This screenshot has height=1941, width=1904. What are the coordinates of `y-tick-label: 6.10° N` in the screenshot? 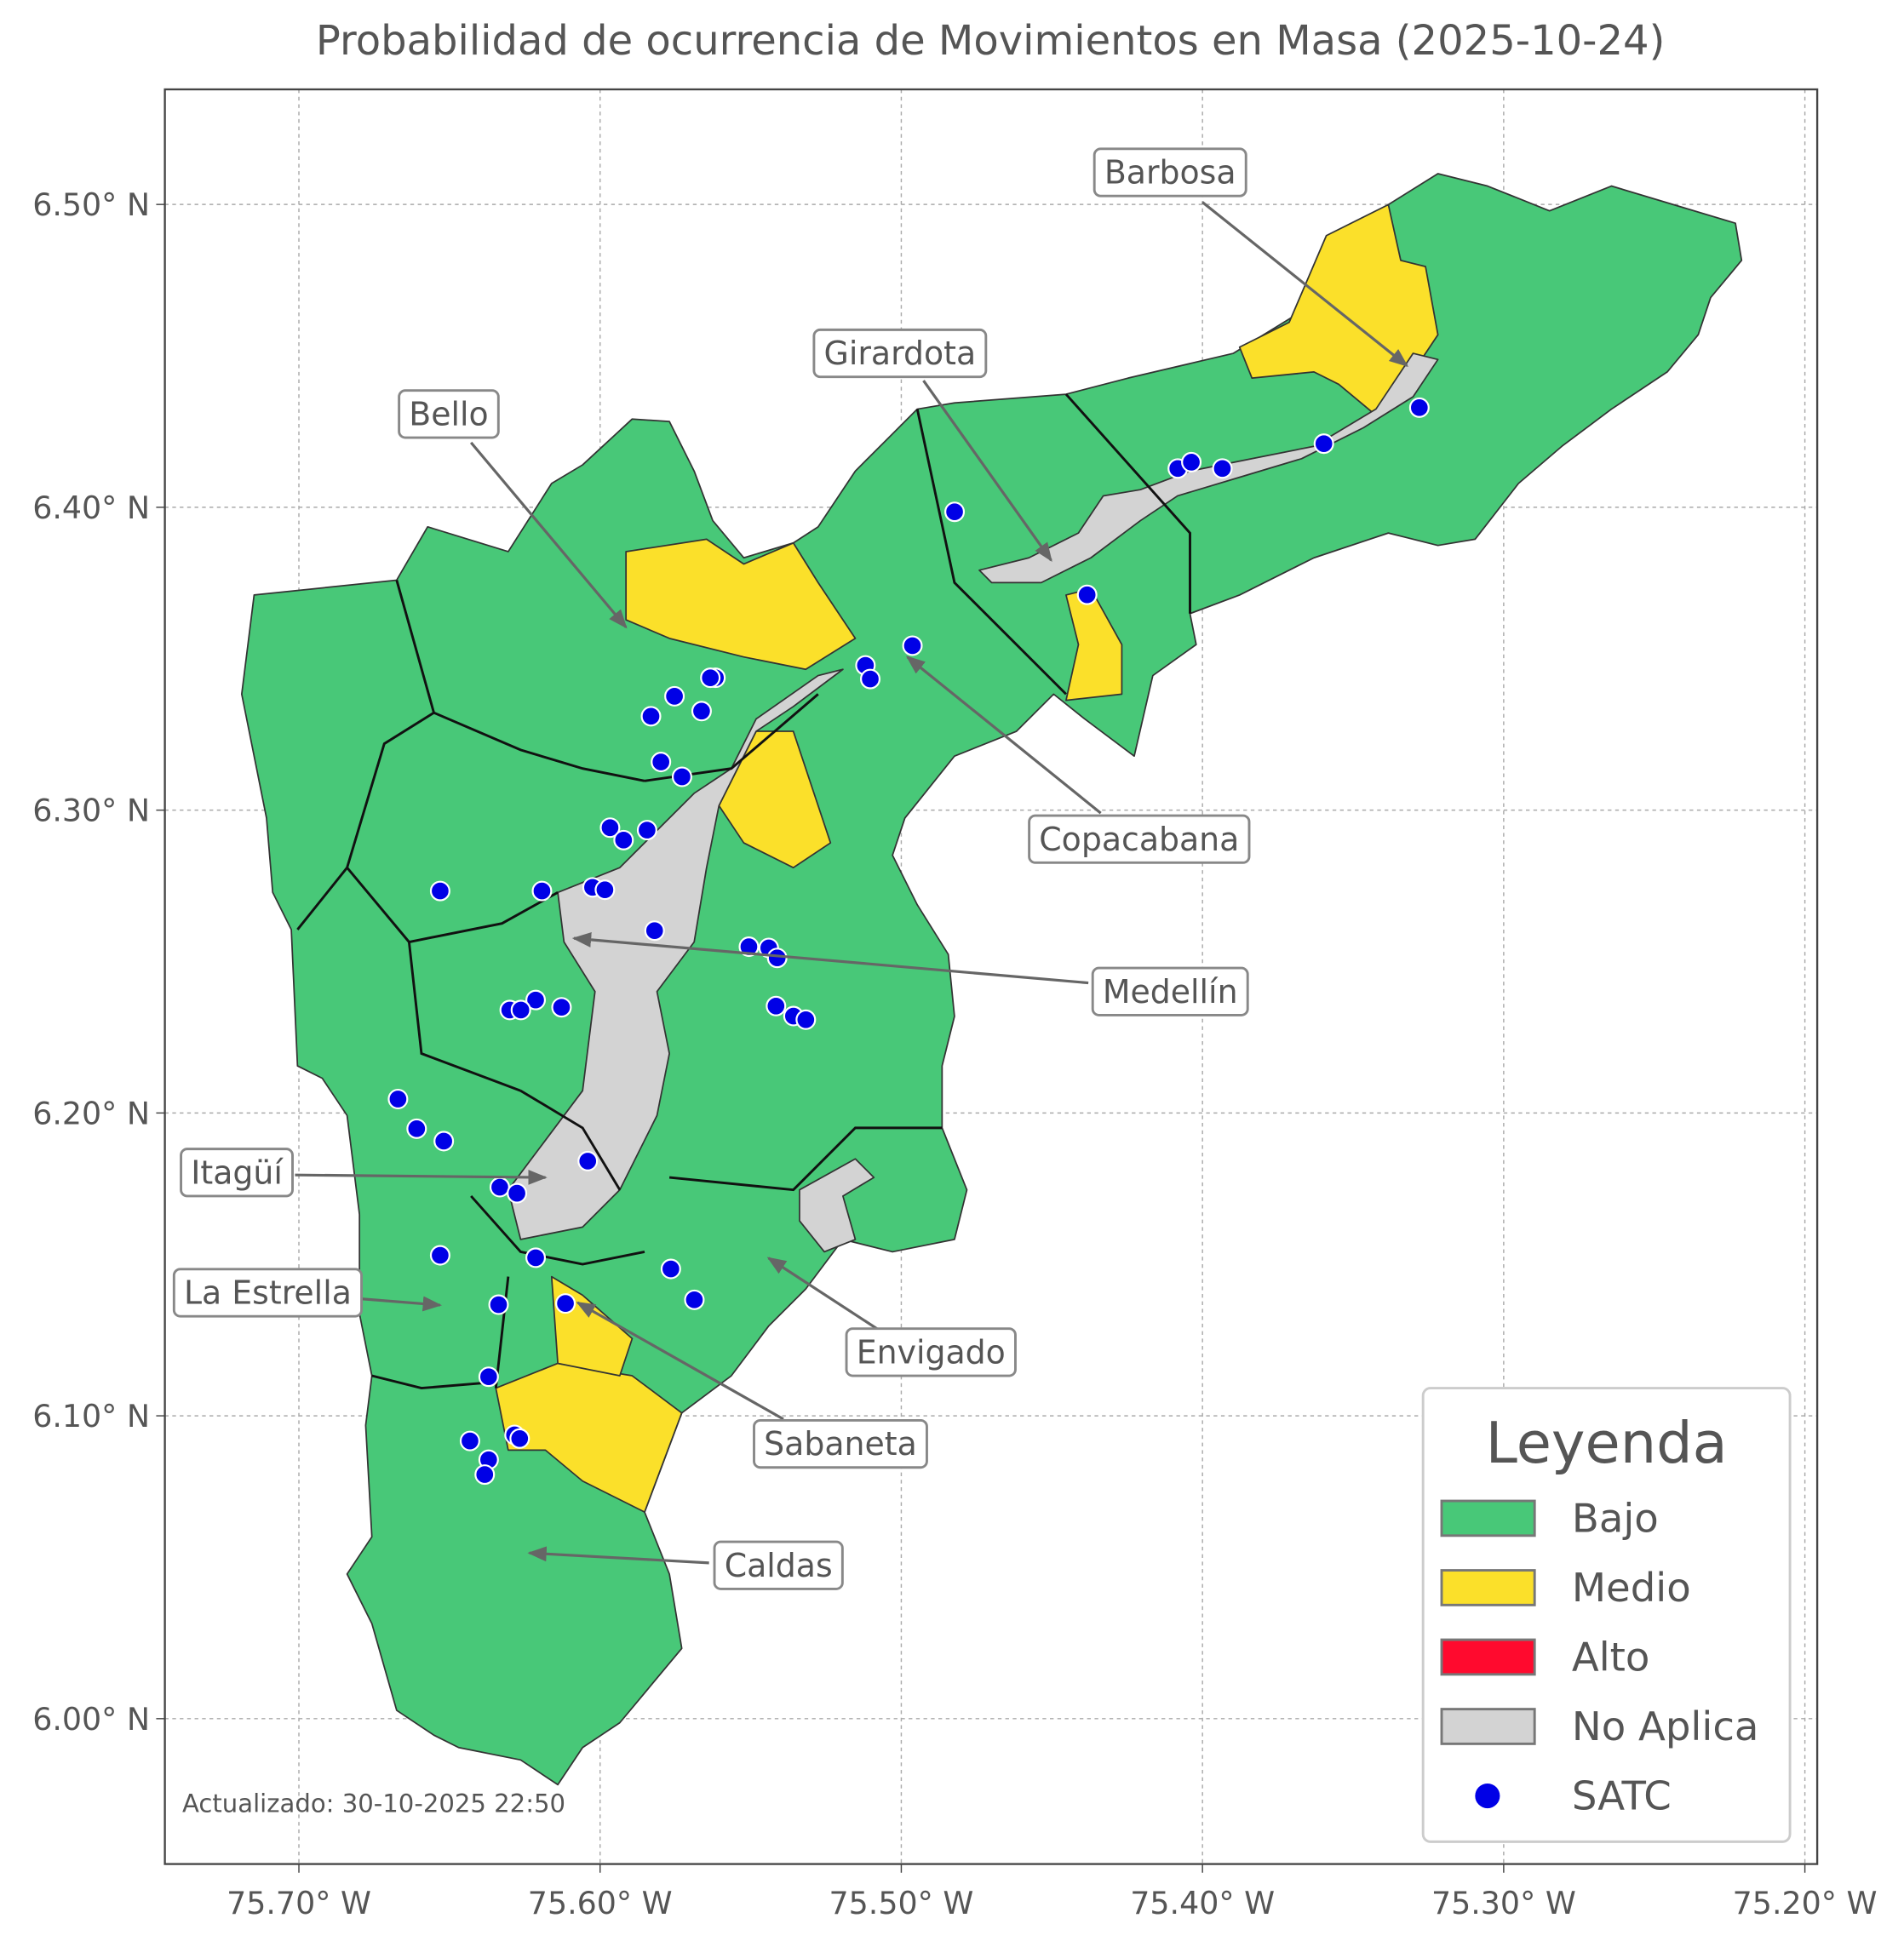 It's located at (91, 1416).